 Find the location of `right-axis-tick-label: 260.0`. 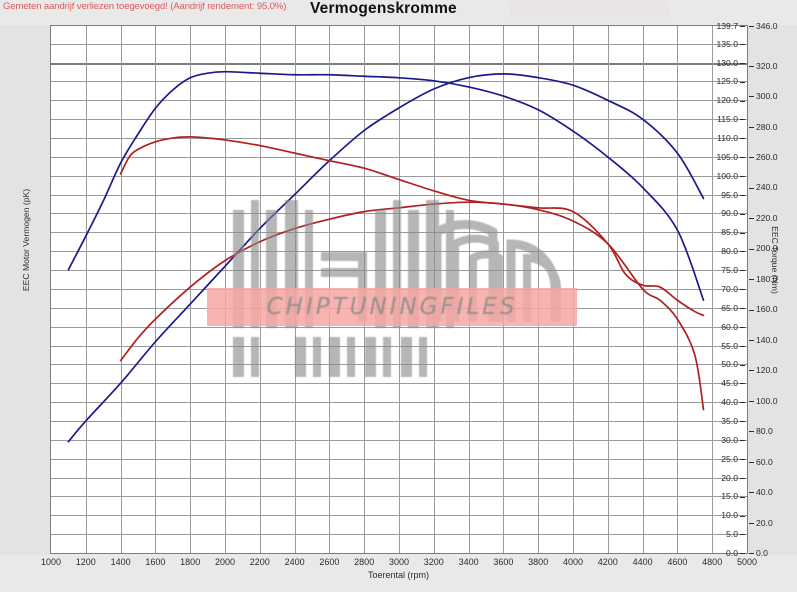

right-axis-tick-label: 260.0 is located at coordinates (763, 157).